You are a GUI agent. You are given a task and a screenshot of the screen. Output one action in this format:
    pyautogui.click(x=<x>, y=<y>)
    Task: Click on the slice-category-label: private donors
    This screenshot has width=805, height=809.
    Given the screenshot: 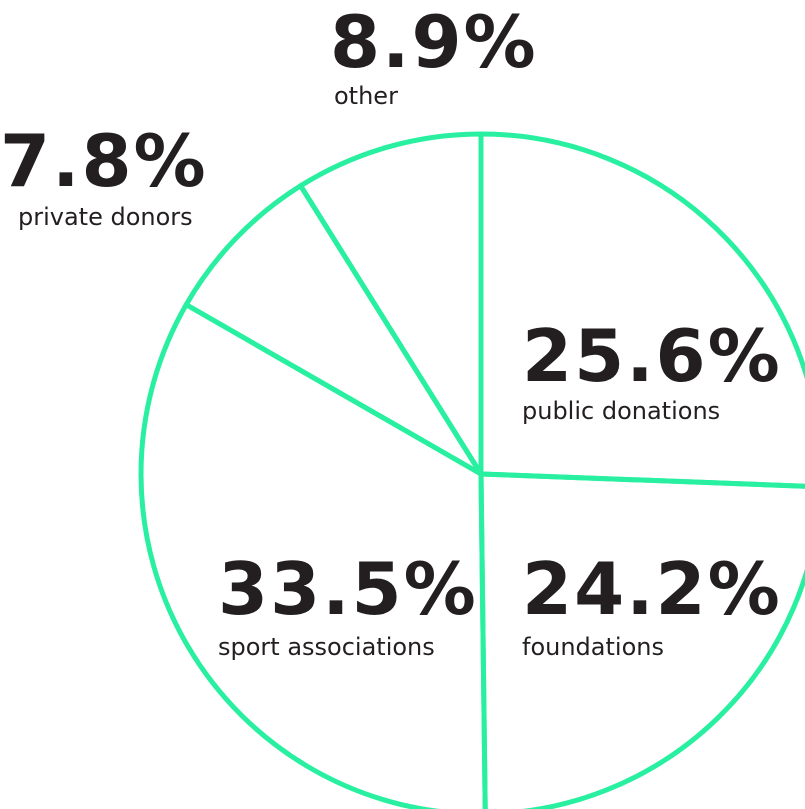 What is the action you would take?
    pyautogui.click(x=105, y=217)
    